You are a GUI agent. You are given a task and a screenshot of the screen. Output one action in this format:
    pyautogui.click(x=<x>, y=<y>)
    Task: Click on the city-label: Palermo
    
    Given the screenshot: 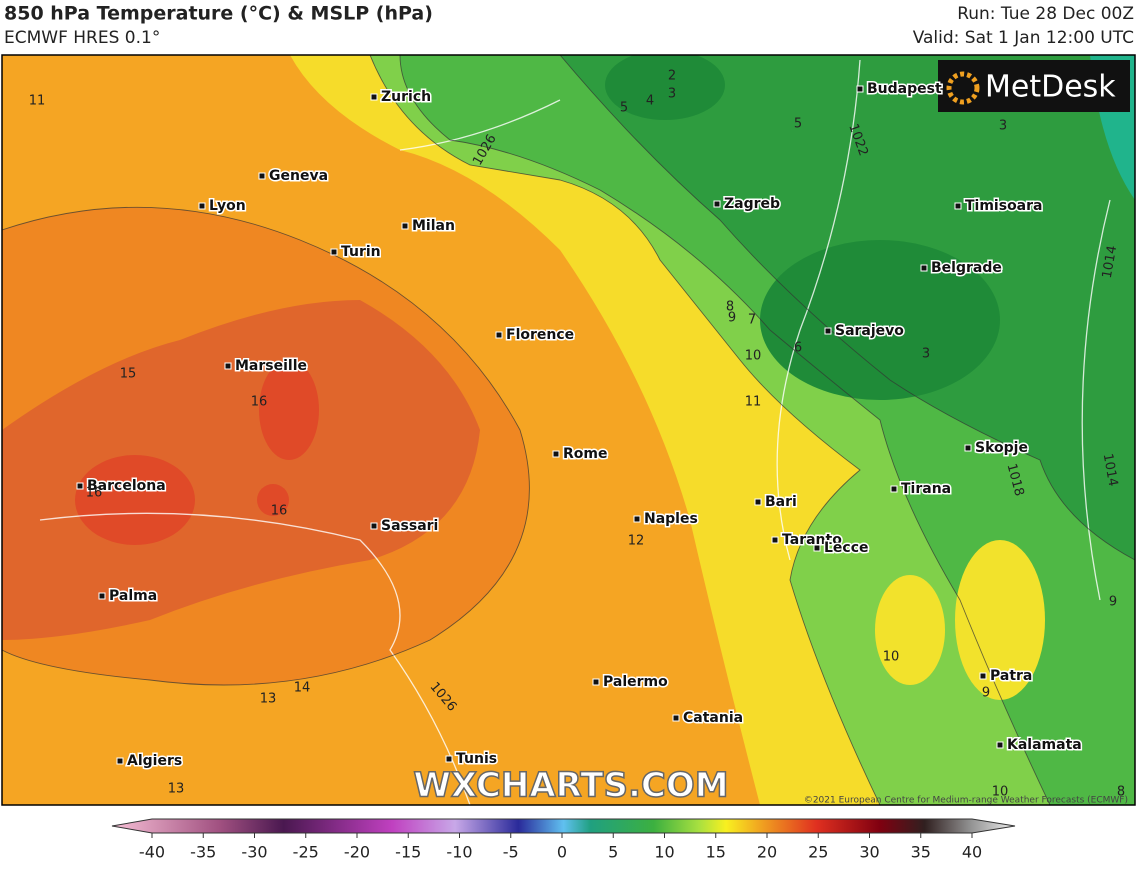 What is the action you would take?
    pyautogui.click(x=635, y=682)
    